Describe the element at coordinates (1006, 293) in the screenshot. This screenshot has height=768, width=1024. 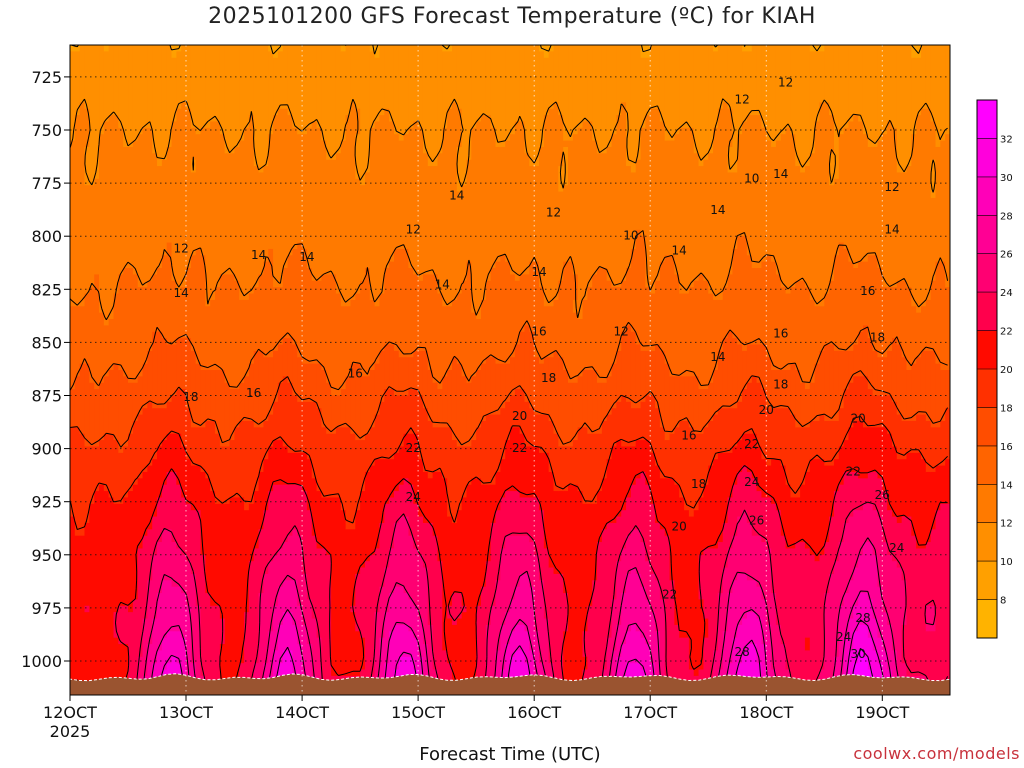
I see `colorbar-tick-label: 24` at that location.